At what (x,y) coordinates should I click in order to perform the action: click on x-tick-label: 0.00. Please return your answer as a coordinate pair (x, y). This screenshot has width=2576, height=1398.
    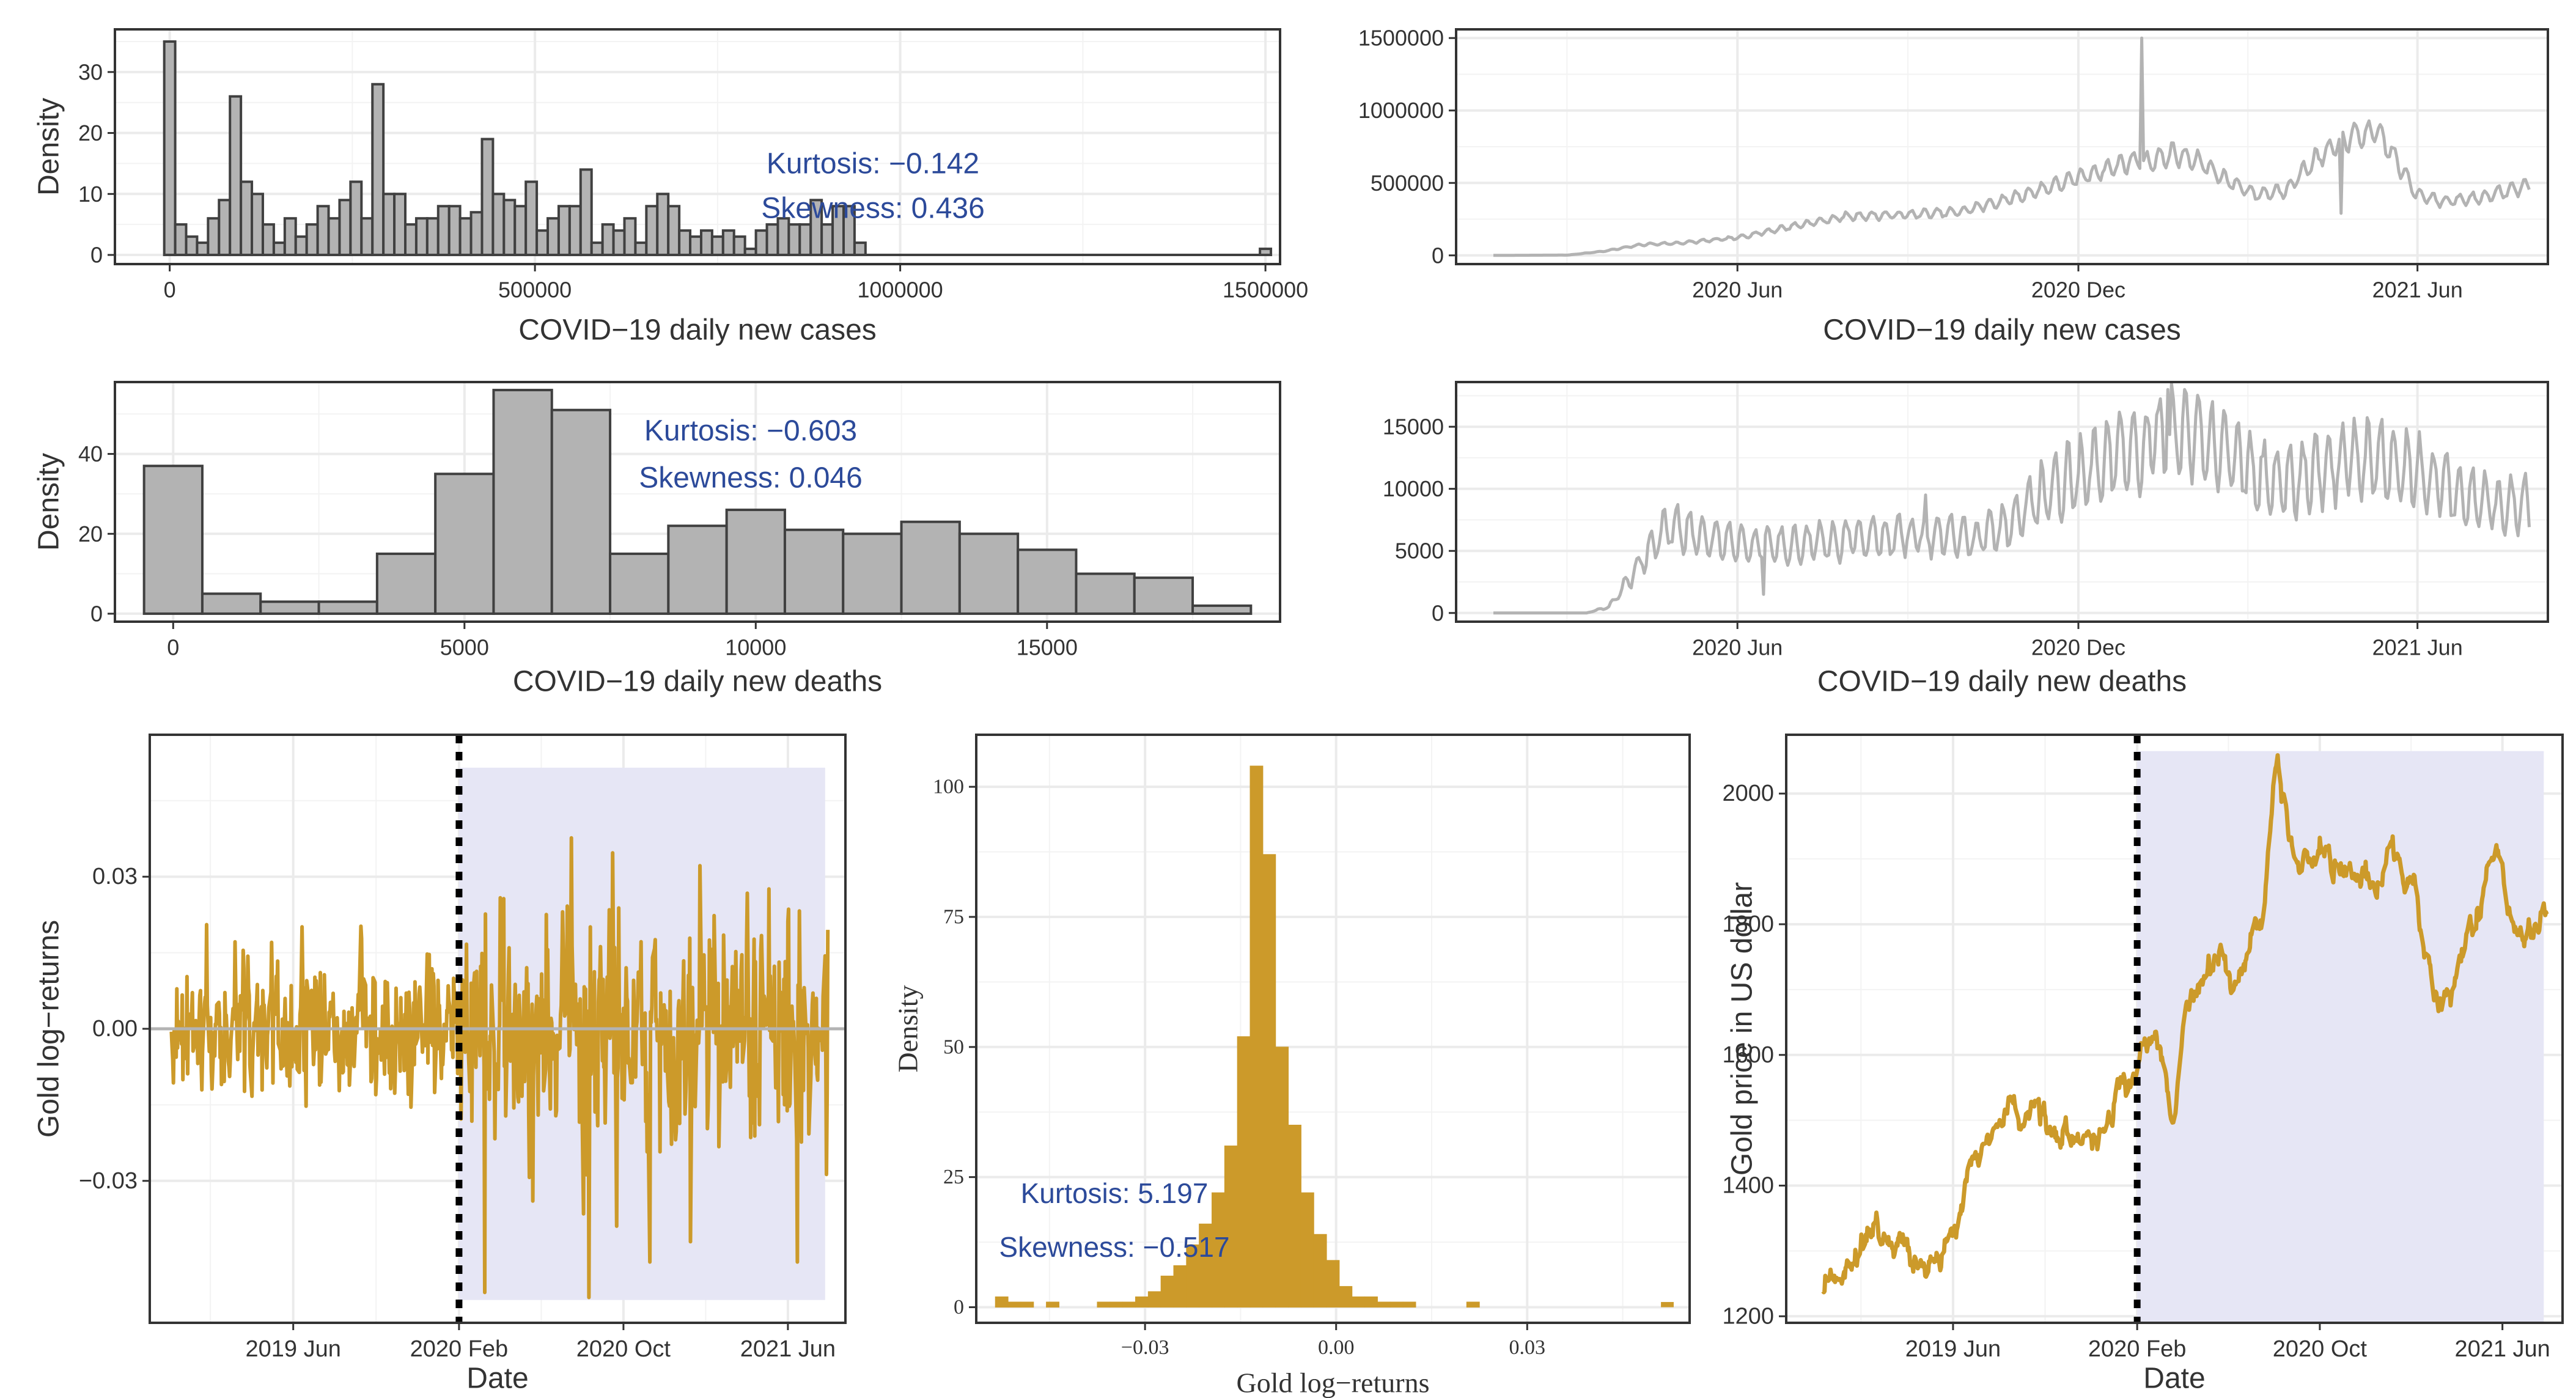
    Looking at the image, I should click on (1336, 1347).